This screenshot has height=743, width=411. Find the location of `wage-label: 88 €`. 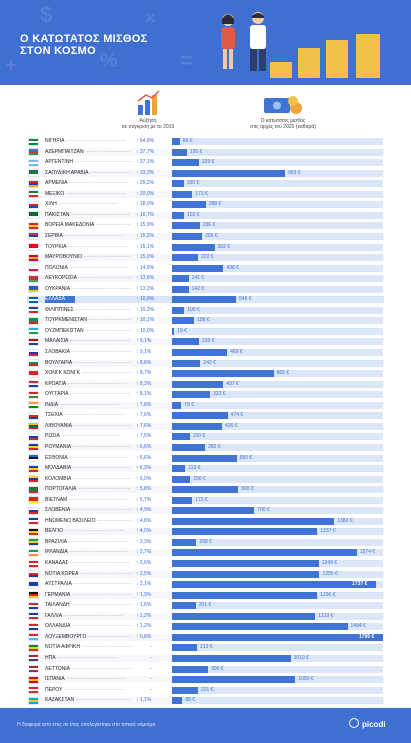

wage-label: 88 € is located at coordinates (190, 700).